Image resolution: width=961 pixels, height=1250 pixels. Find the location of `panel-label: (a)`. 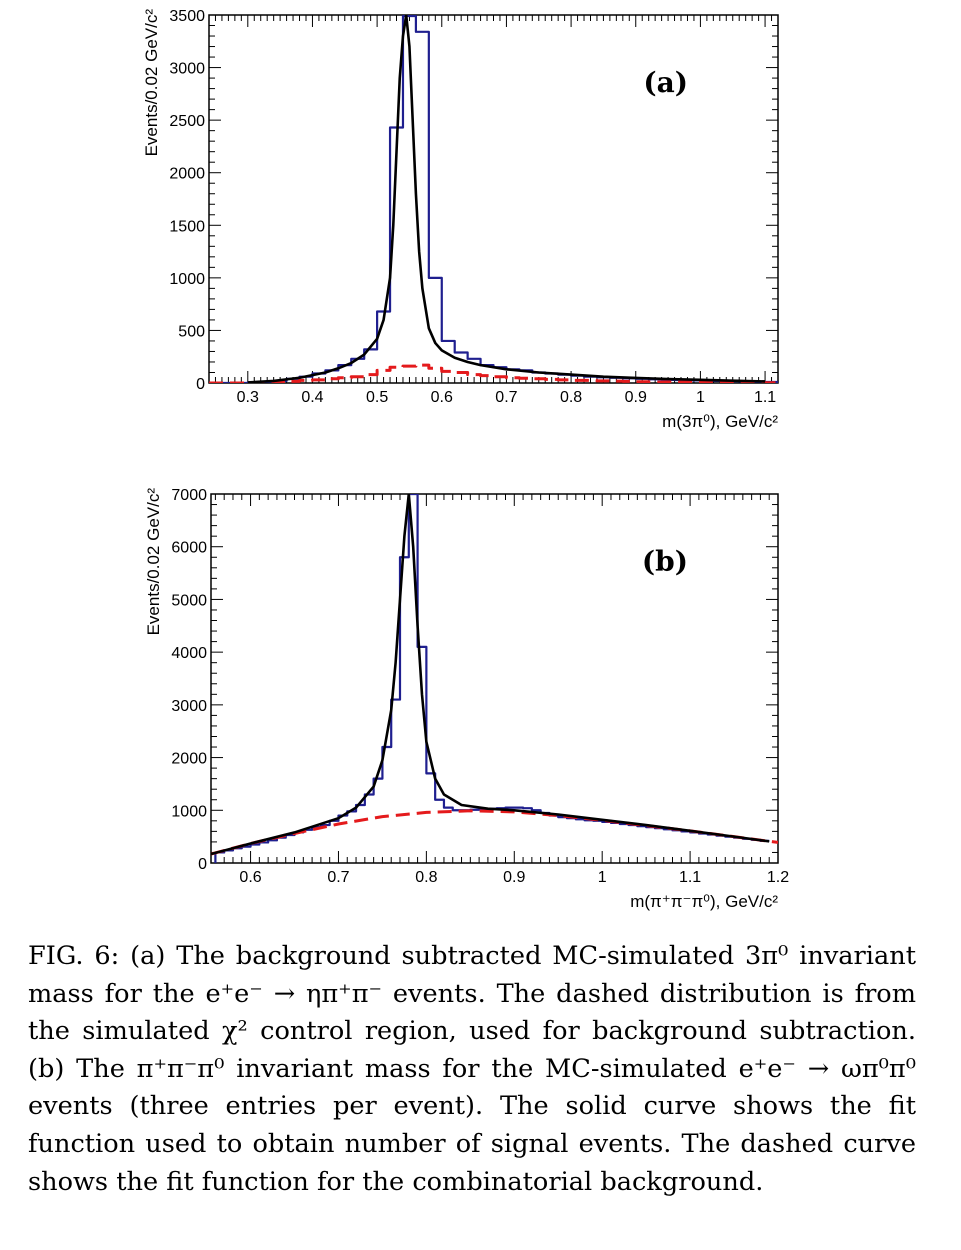

panel-label: (a) is located at coordinates (665, 82).